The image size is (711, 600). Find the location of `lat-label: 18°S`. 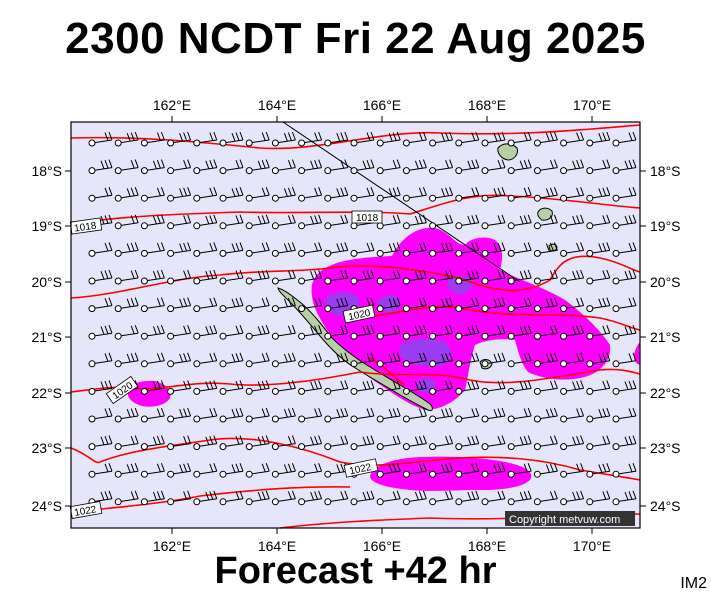

lat-label: 18°S is located at coordinates (665, 171).